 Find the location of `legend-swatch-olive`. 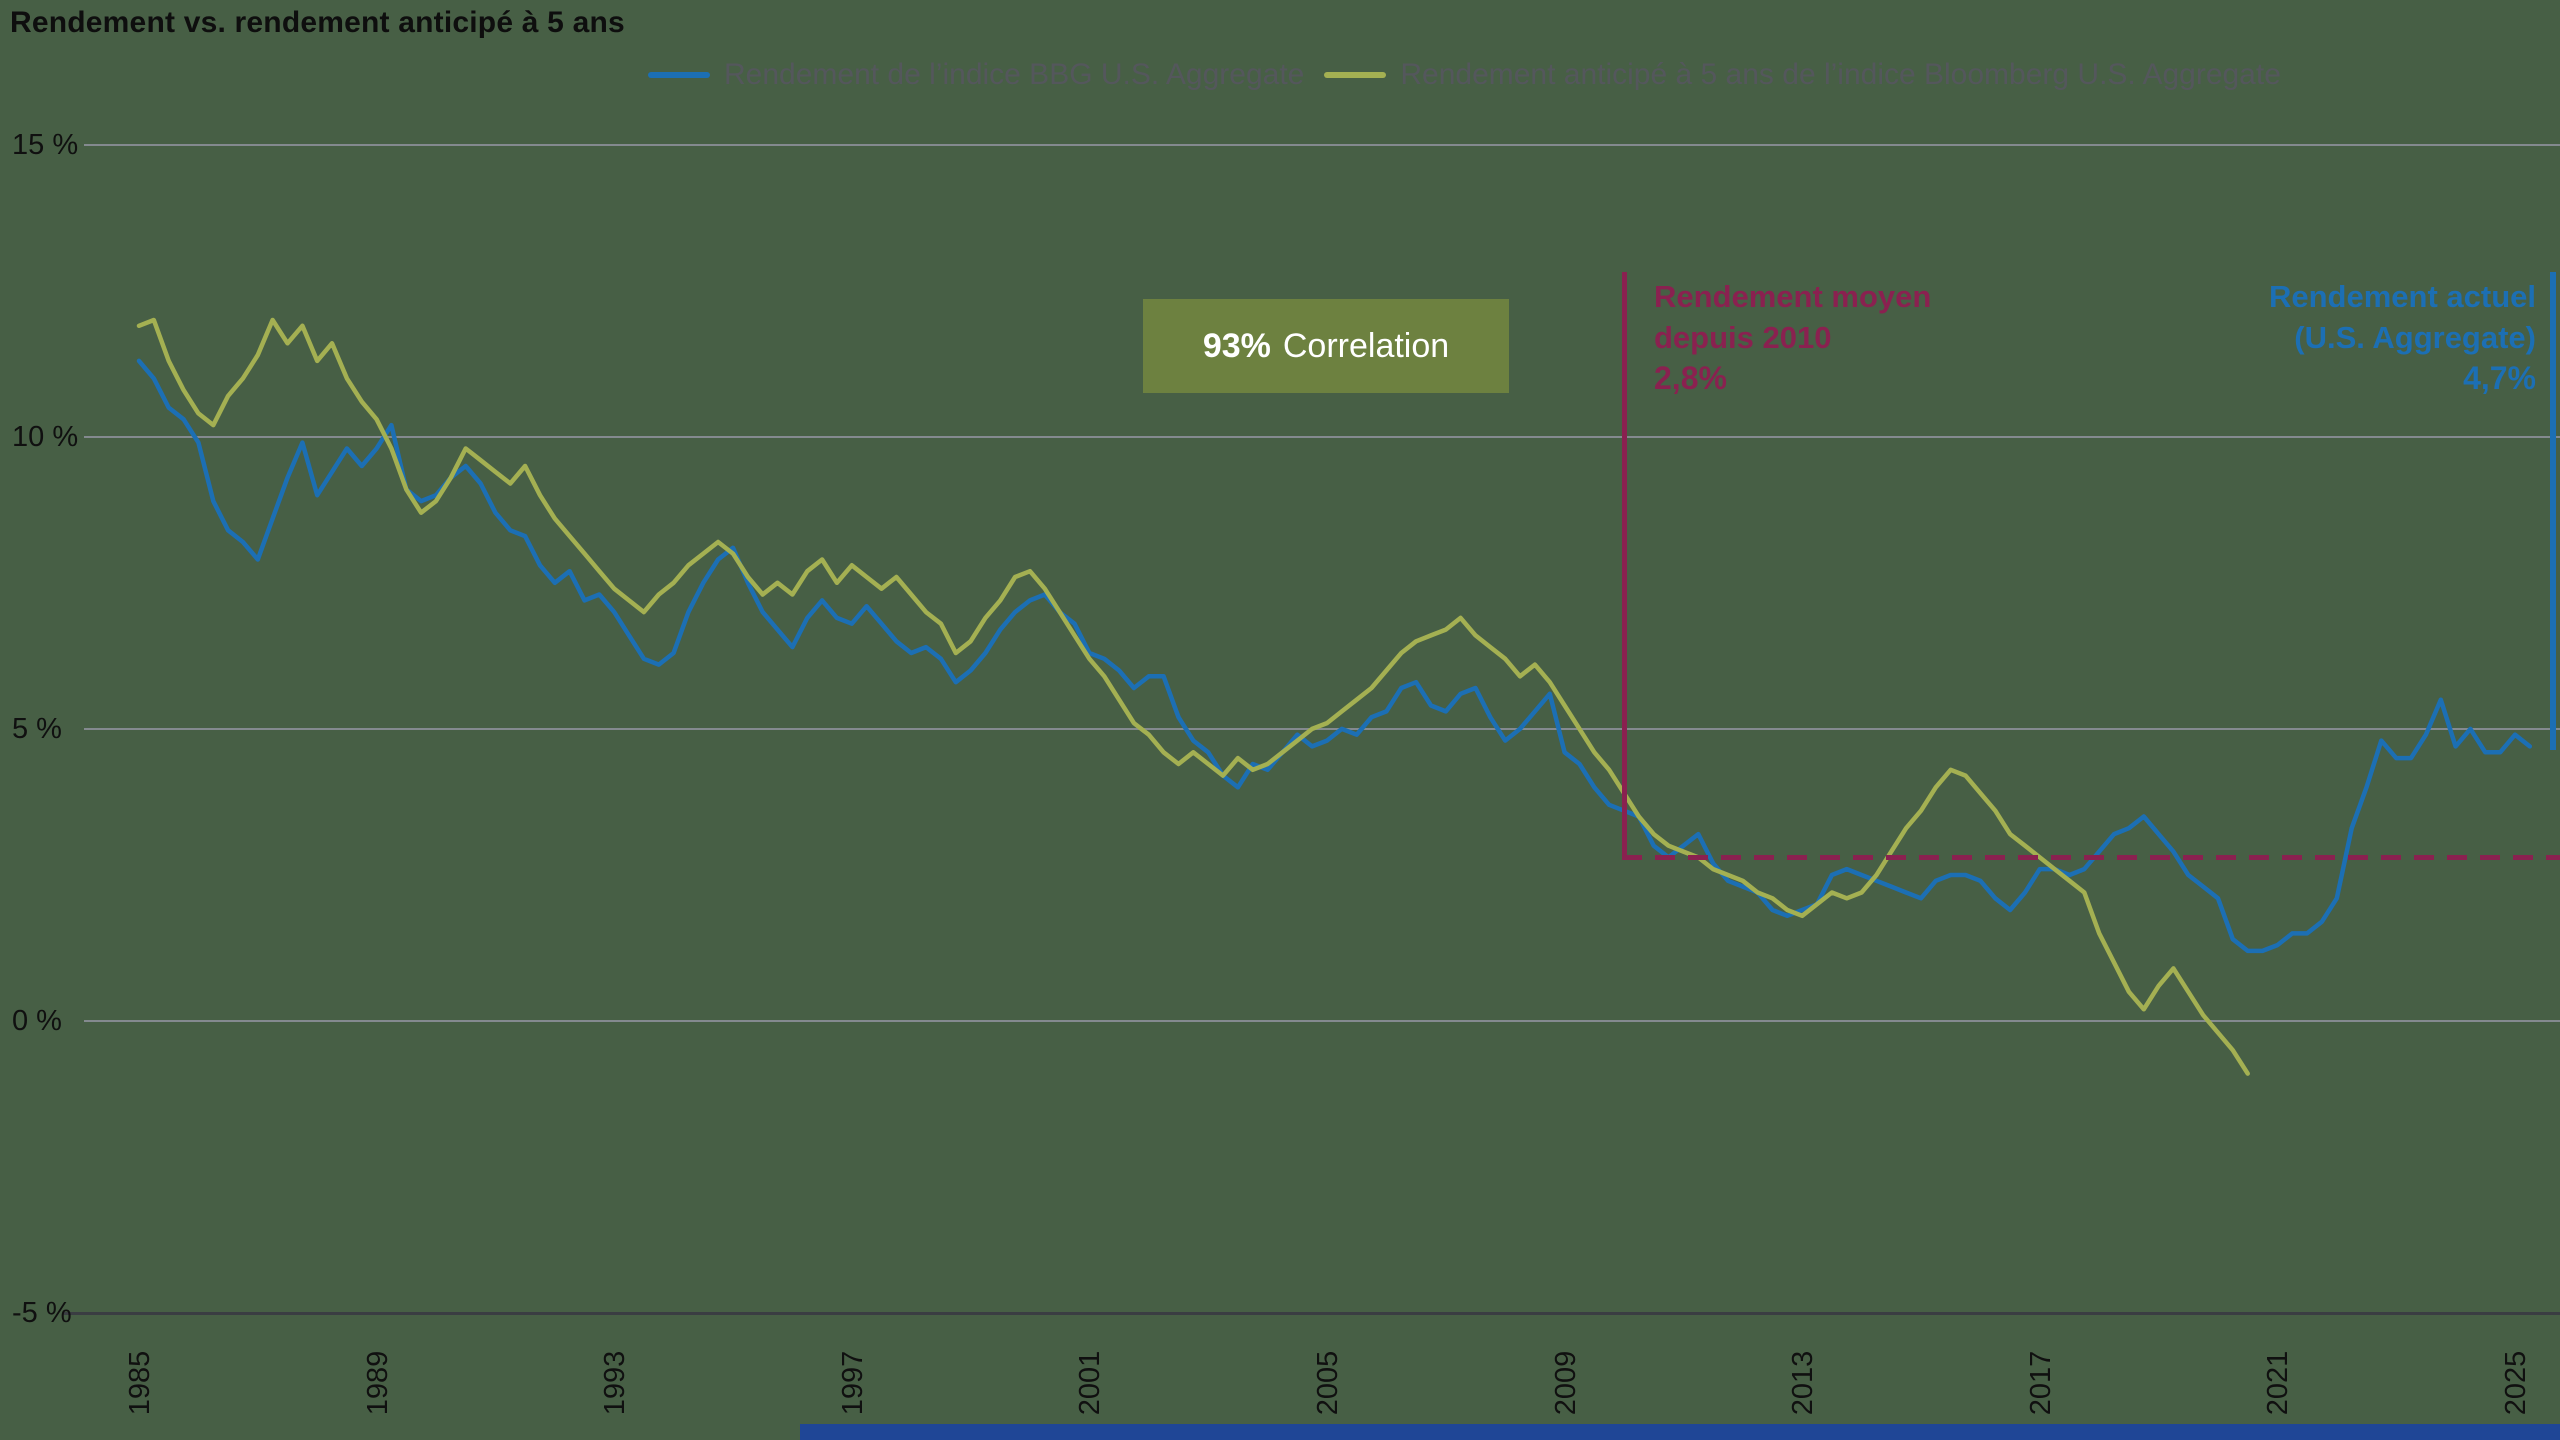

legend-swatch-olive is located at coordinates (1355, 75).